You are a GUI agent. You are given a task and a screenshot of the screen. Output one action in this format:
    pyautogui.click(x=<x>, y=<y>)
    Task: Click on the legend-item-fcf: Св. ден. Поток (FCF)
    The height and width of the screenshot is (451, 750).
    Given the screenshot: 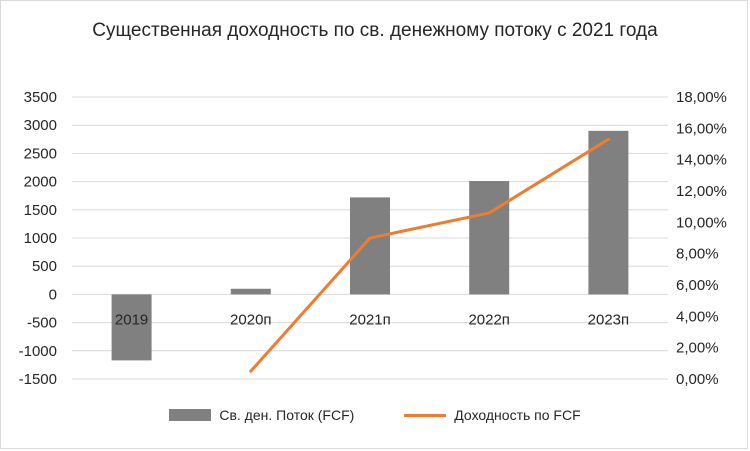 What is the action you would take?
    pyautogui.click(x=261, y=415)
    